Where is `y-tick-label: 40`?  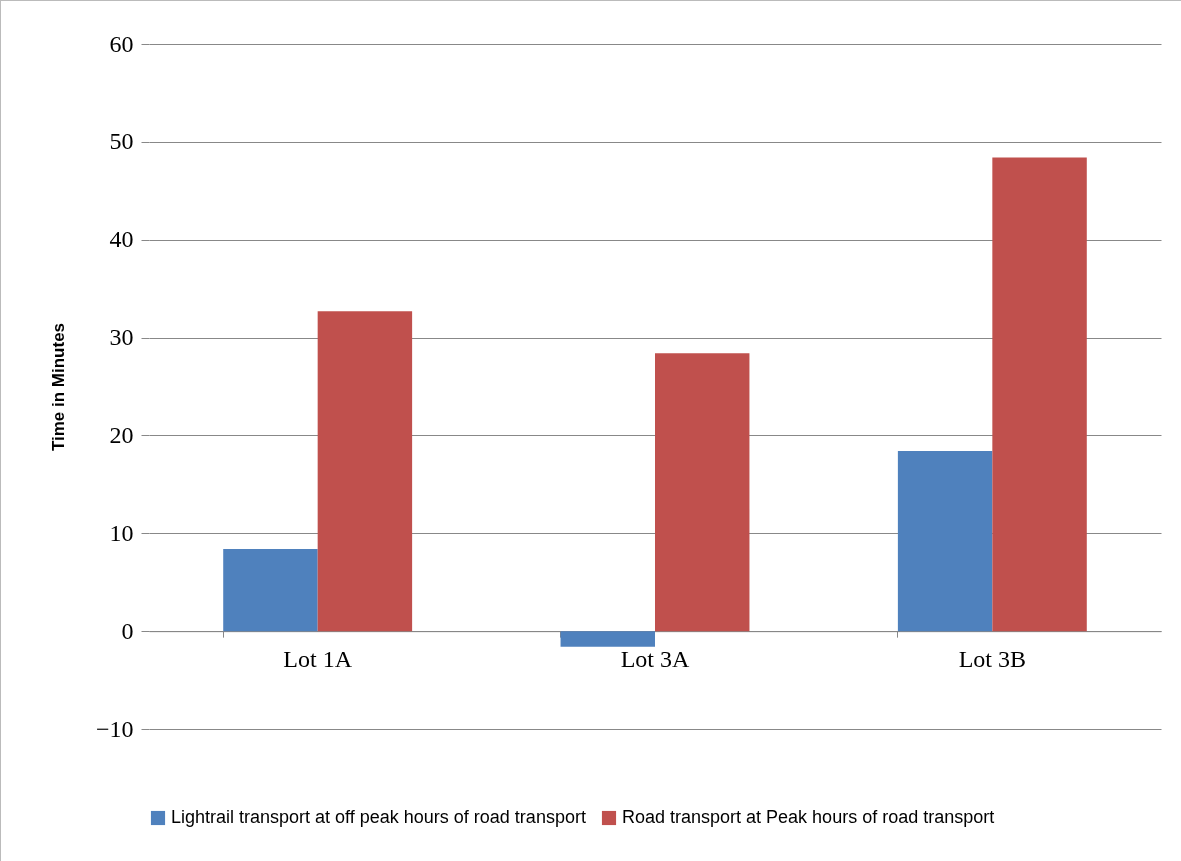
y-tick-label: 40 is located at coordinates (121, 239).